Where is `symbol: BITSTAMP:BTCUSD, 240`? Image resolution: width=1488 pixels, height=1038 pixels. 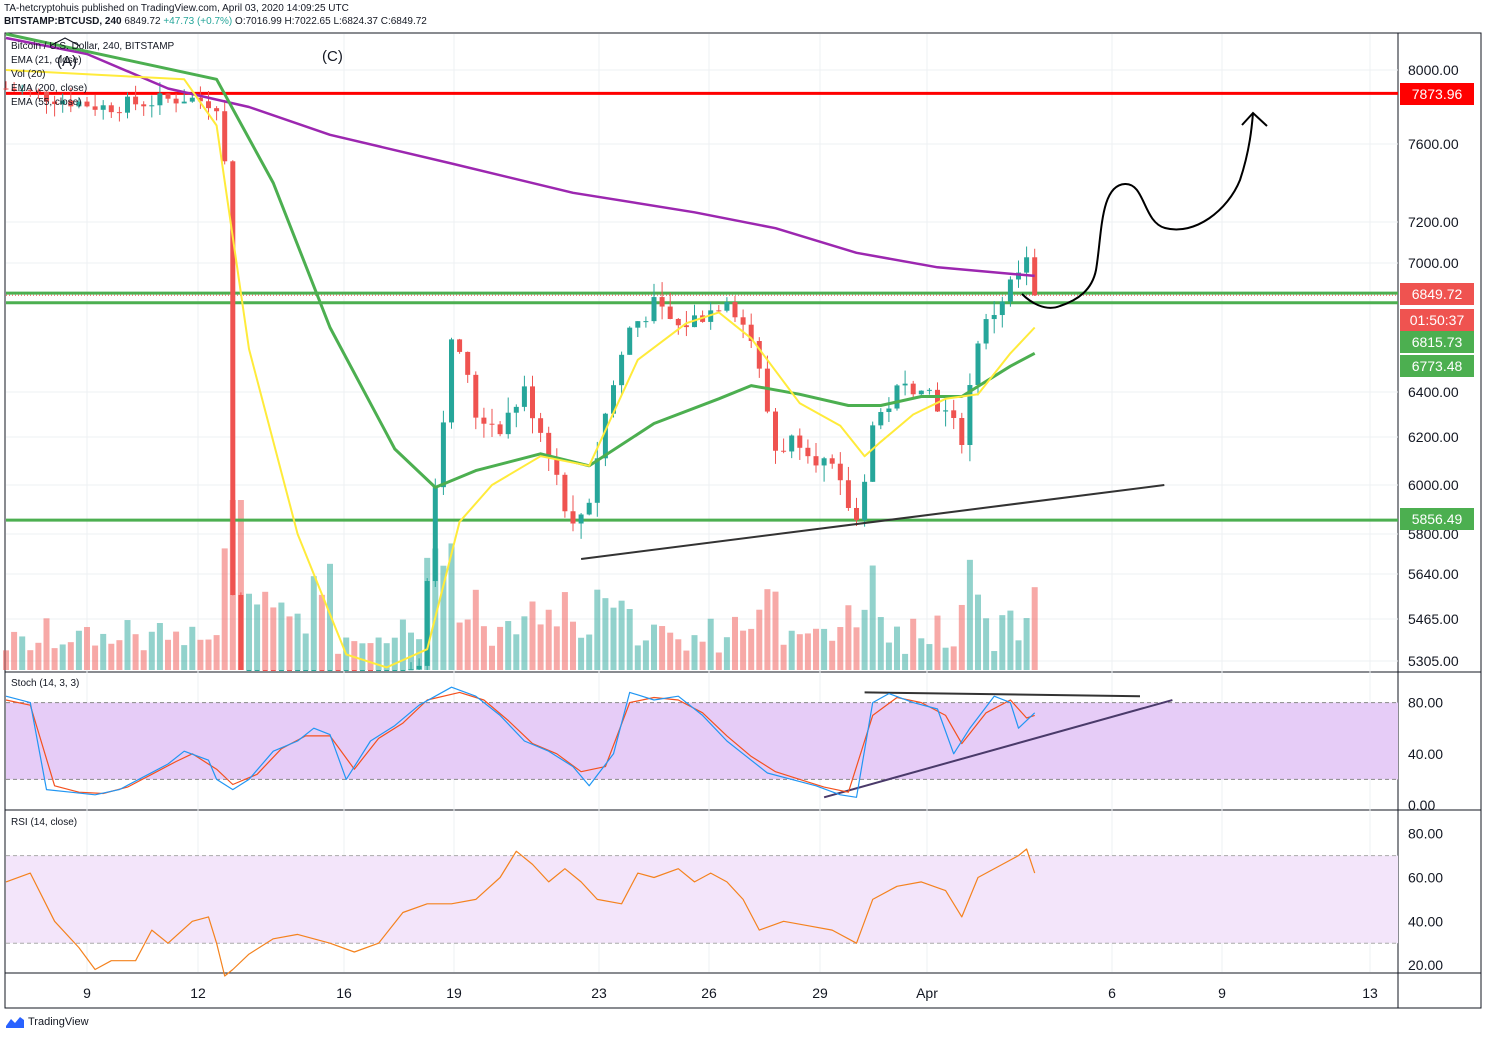
symbol: BITSTAMP:BTCUSD, 240 is located at coordinates (63, 21).